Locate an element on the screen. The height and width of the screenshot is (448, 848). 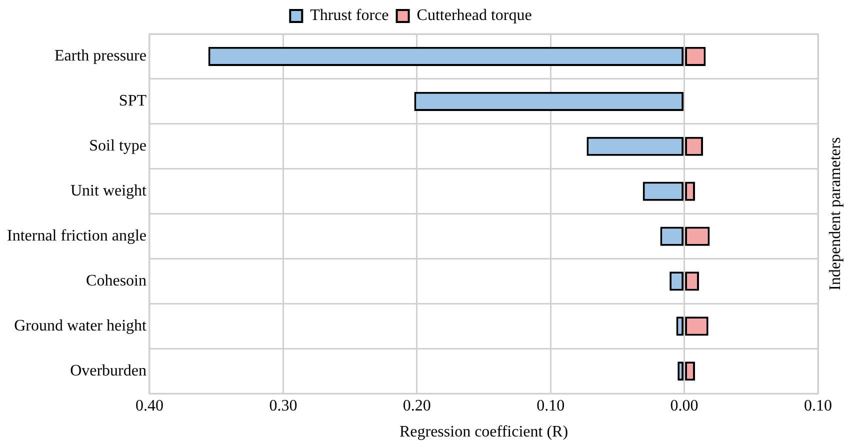
y-tick-label: Soil type is located at coordinates (117, 146).